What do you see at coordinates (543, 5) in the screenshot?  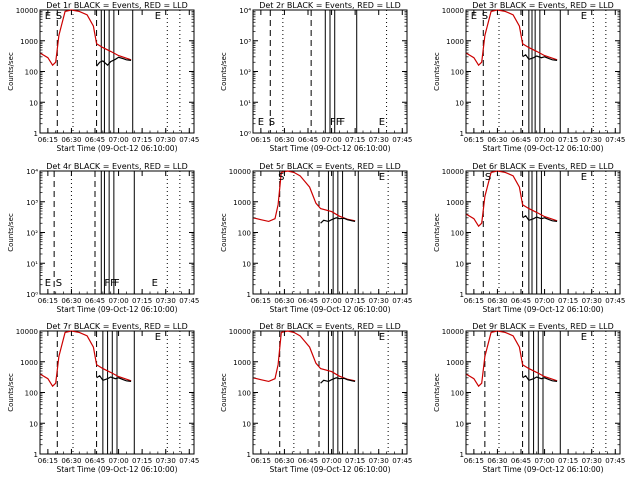 I see `panel-title: Det 3r BLACK = Events, RED = LLD` at bounding box center [543, 5].